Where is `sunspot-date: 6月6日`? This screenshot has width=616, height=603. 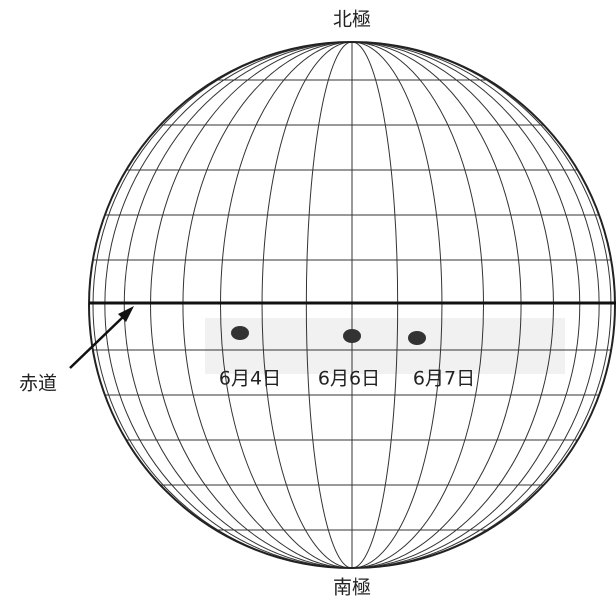
sunspot-date: 6月6日 is located at coordinates (349, 379).